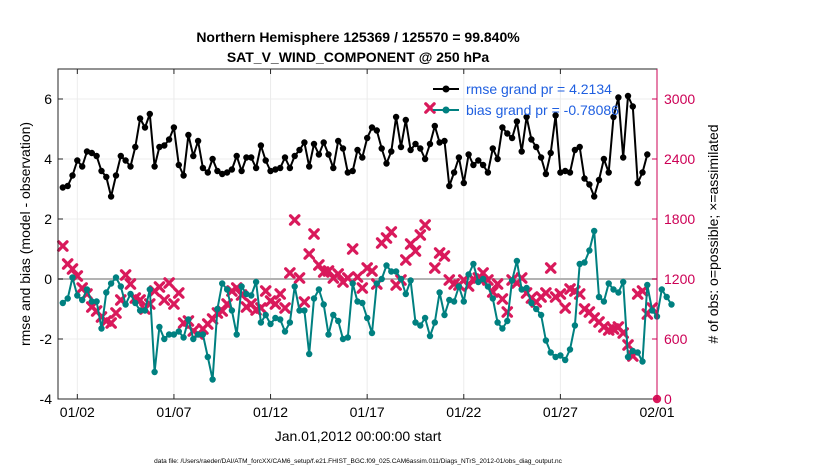 The height and width of the screenshot is (470, 830). What do you see at coordinates (358, 57) in the screenshot?
I see `chart-title-line2: SAT_V_WIND_COMPONENT @ 250 hPa` at bounding box center [358, 57].